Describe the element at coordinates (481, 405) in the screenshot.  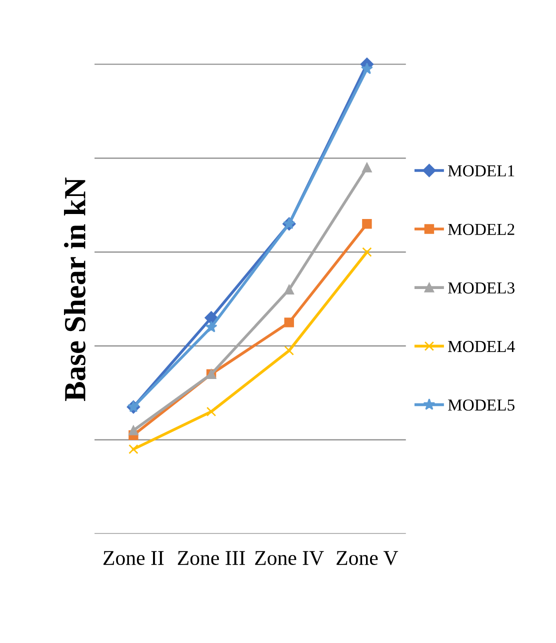
I see `legend-label: MODEL5` at that location.